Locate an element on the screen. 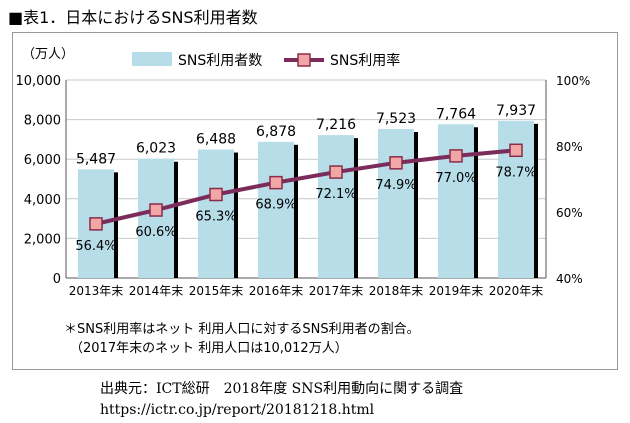 The image size is (630, 423). y-tick-label: 4,000 is located at coordinates (42, 200).